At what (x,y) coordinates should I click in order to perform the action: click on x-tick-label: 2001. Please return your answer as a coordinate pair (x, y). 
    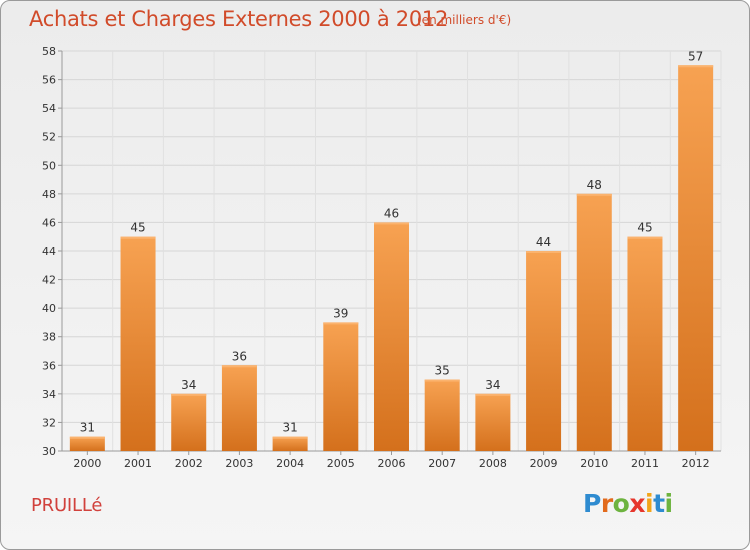
    Looking at the image, I should click on (138, 463).